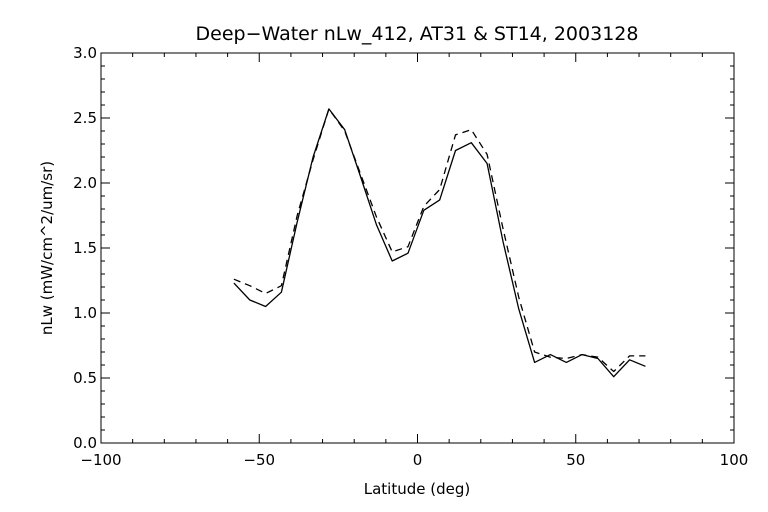 This screenshot has height=512, width=768. Describe the element at coordinates (417, 34) in the screenshot. I see `chart-title: Deep−Water nLw_412, AT31 & ST14, 2003128` at that location.